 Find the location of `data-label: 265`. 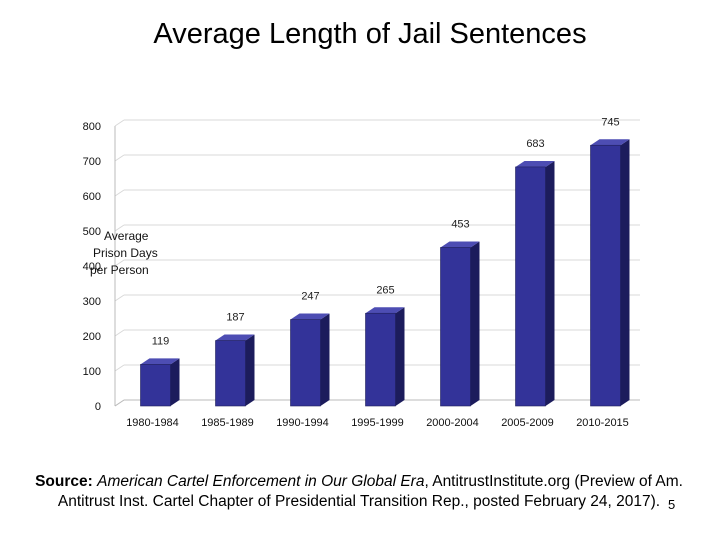

data-label: 265 is located at coordinates (385, 290).